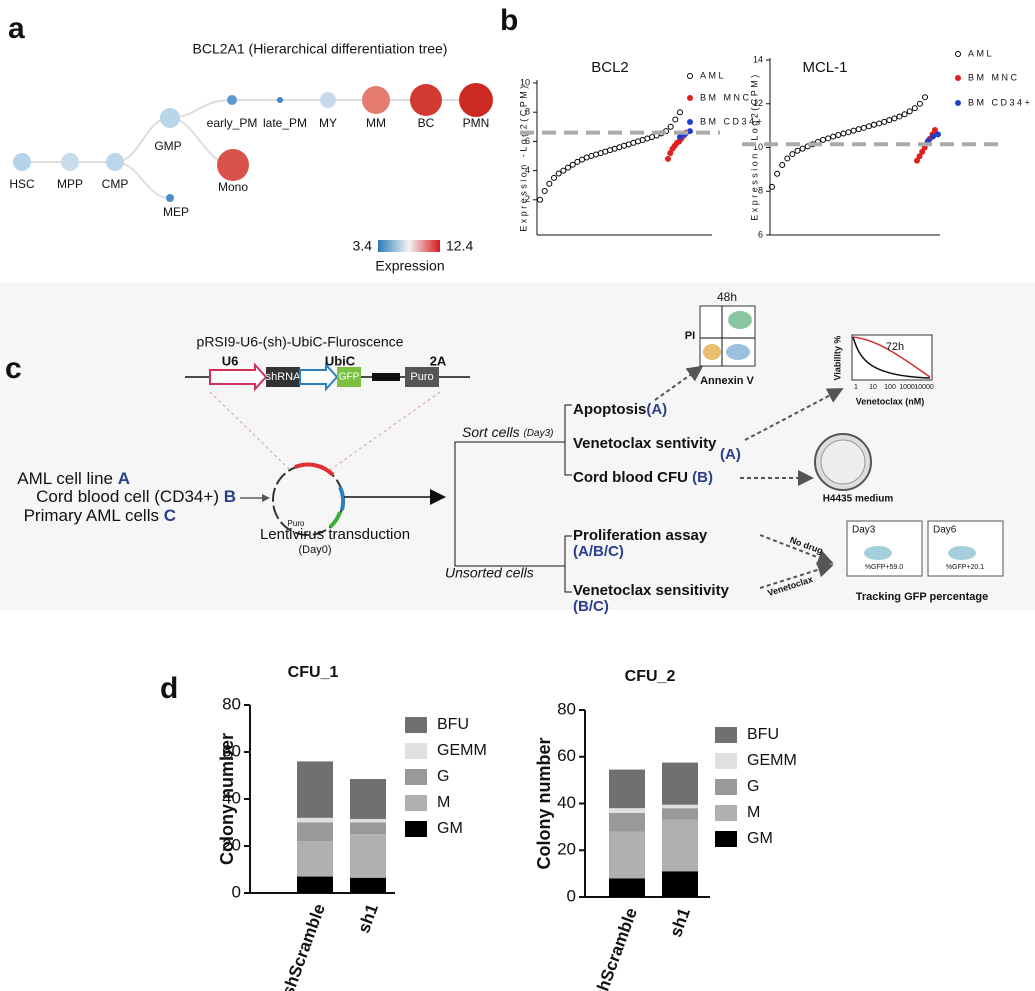 Image resolution: width=1035 pixels, height=991 pixels. I want to click on part-label: 2A, so click(438, 360).